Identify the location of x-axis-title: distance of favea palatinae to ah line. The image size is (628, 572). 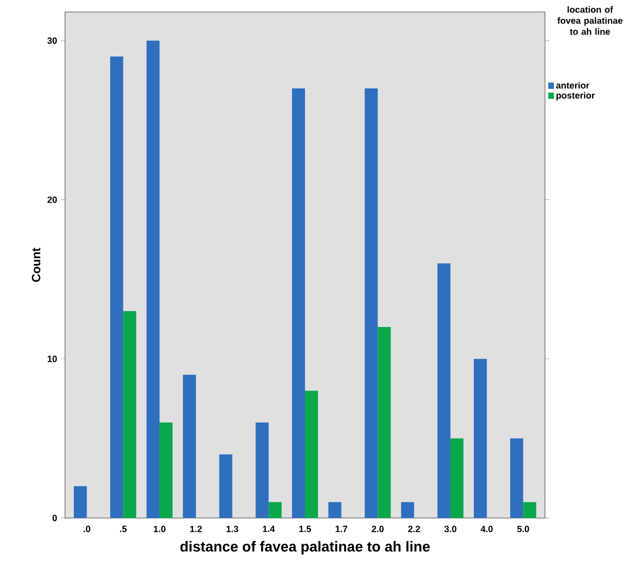
(305, 547).